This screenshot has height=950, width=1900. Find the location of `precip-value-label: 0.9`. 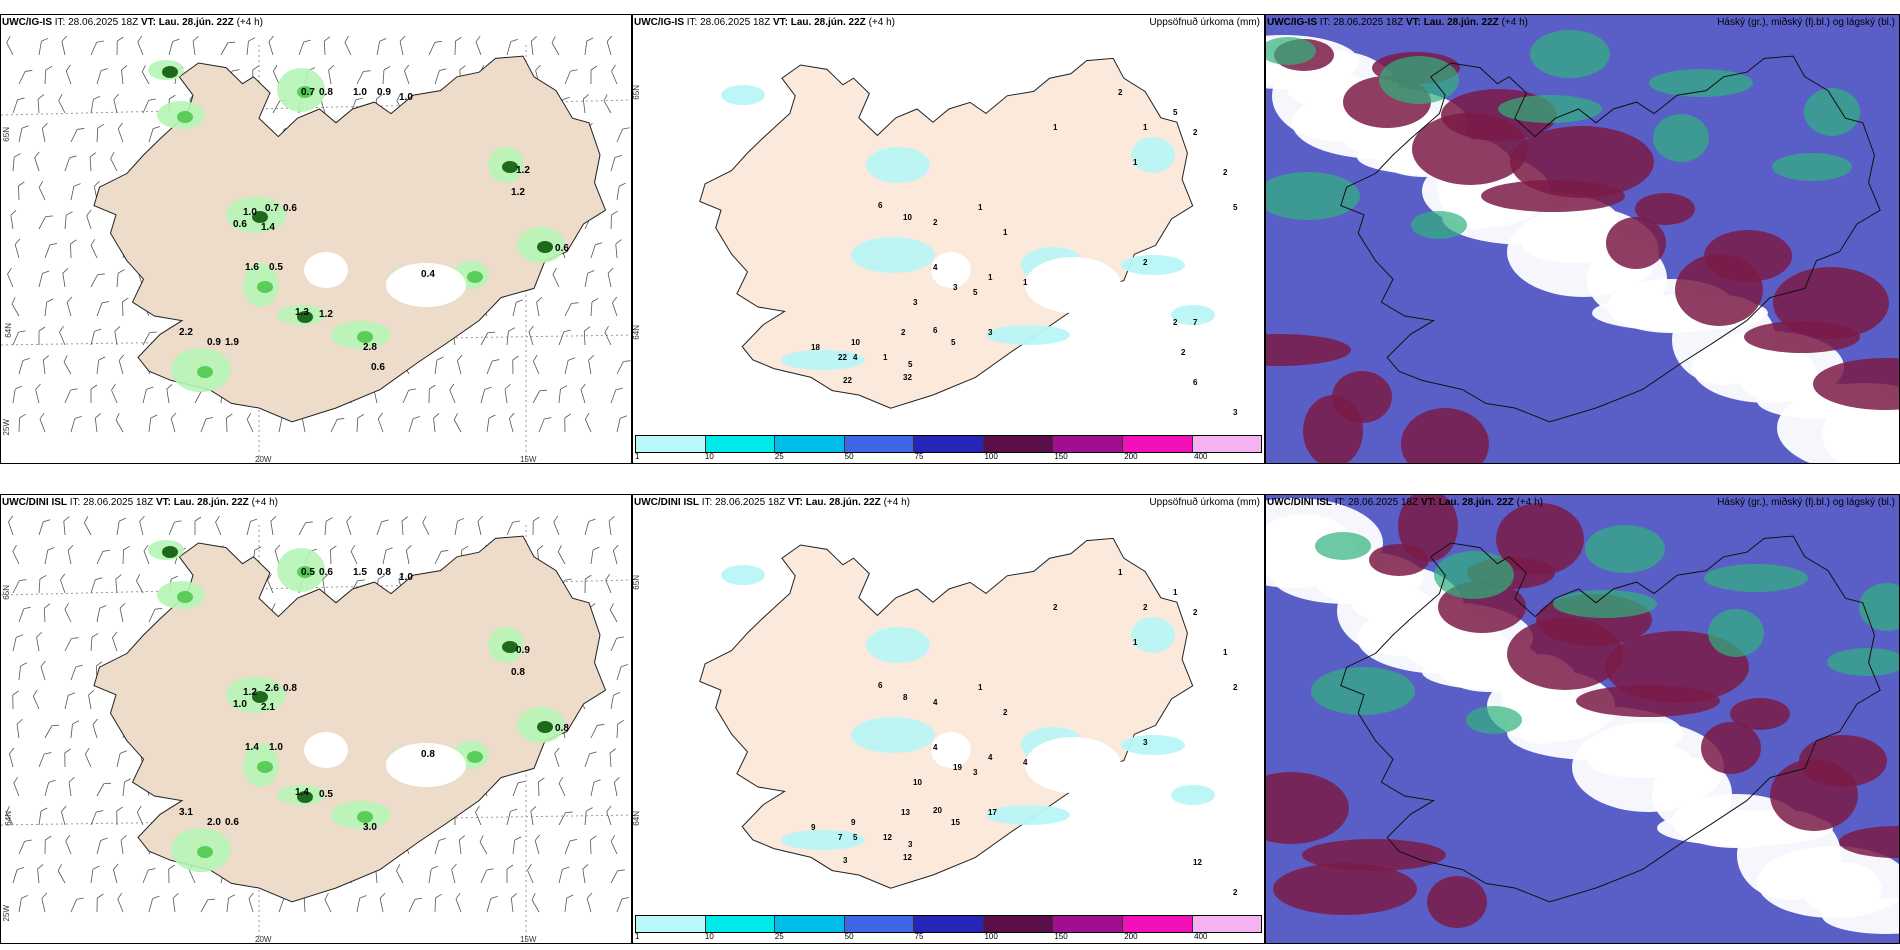

precip-value-label: 0.9 is located at coordinates (214, 342).